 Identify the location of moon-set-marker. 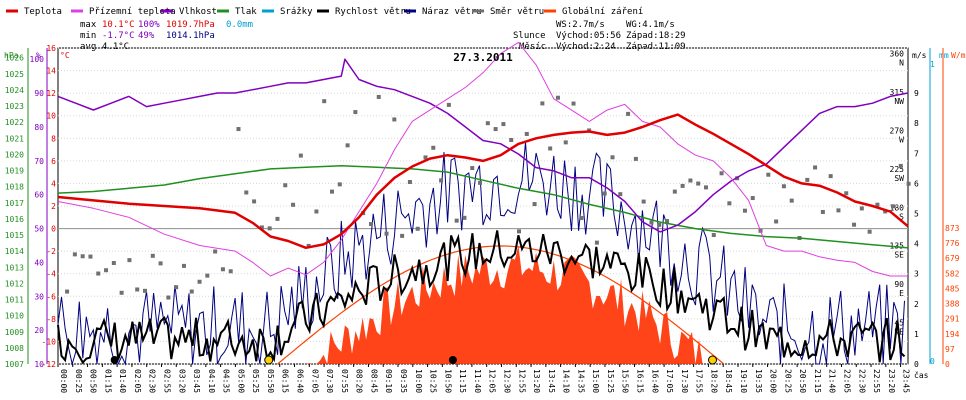
(452, 360).